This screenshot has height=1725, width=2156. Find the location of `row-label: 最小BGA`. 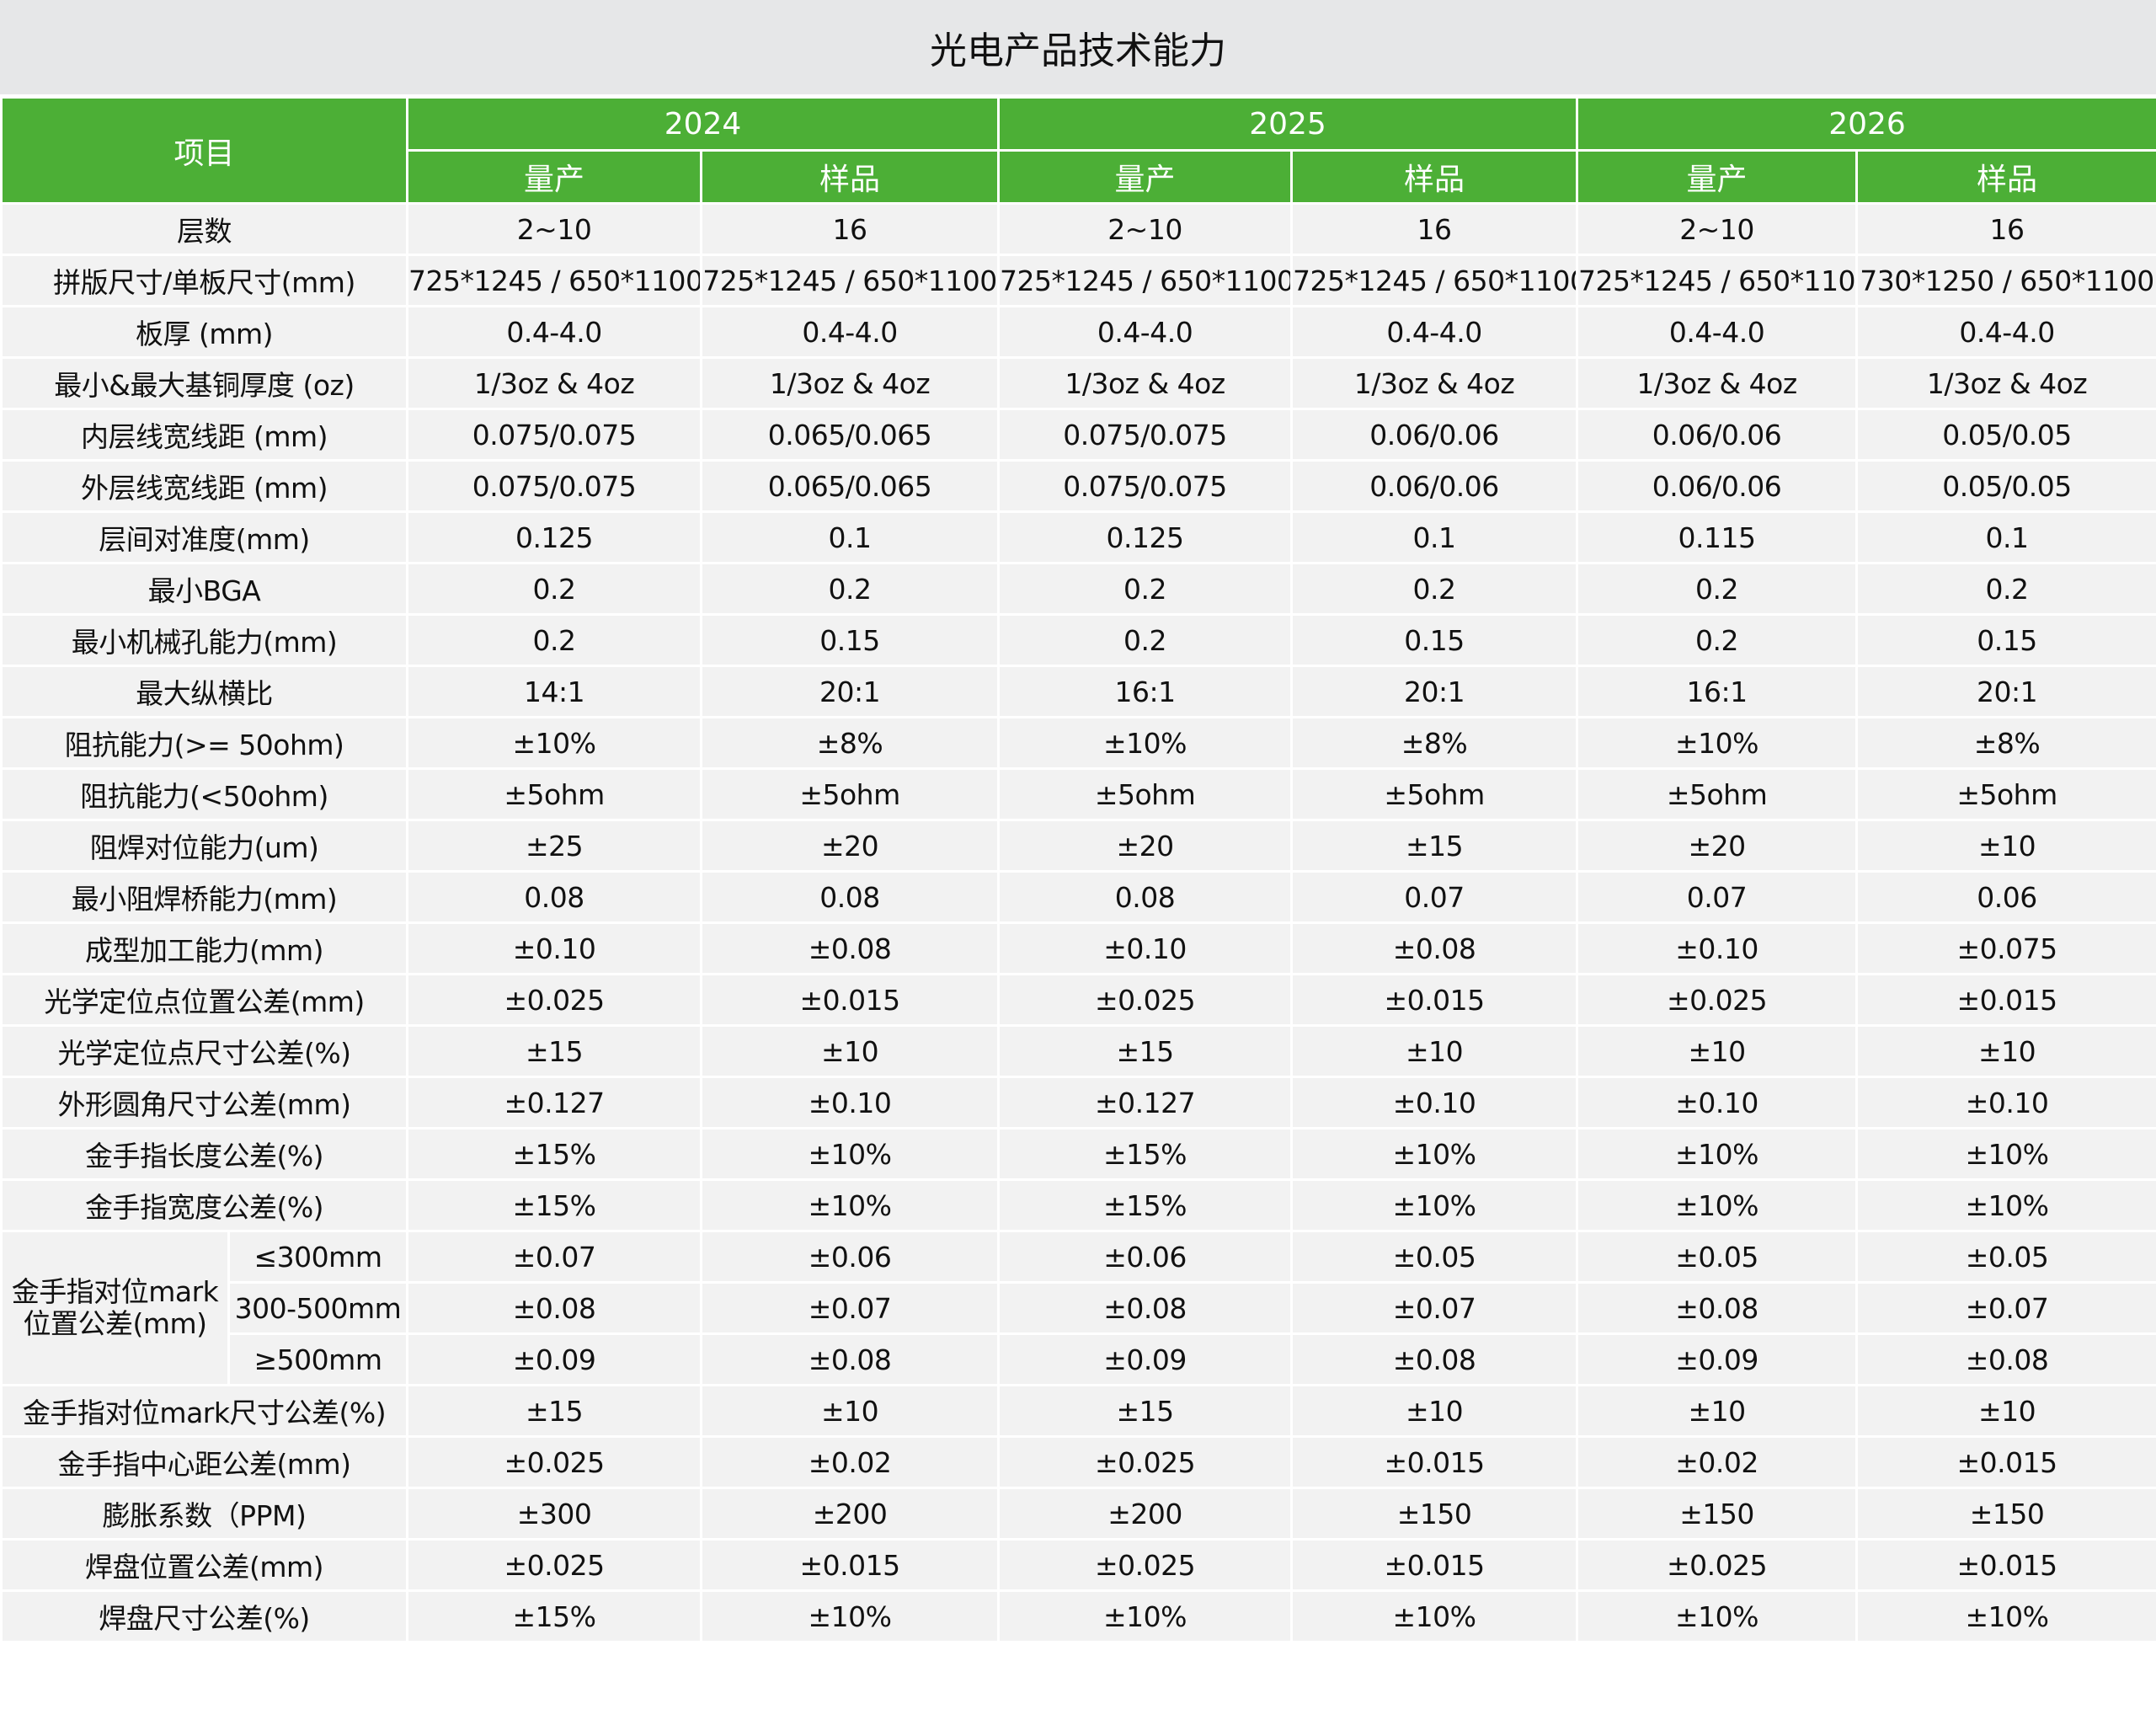

row-label: 最小BGA is located at coordinates (204, 589).